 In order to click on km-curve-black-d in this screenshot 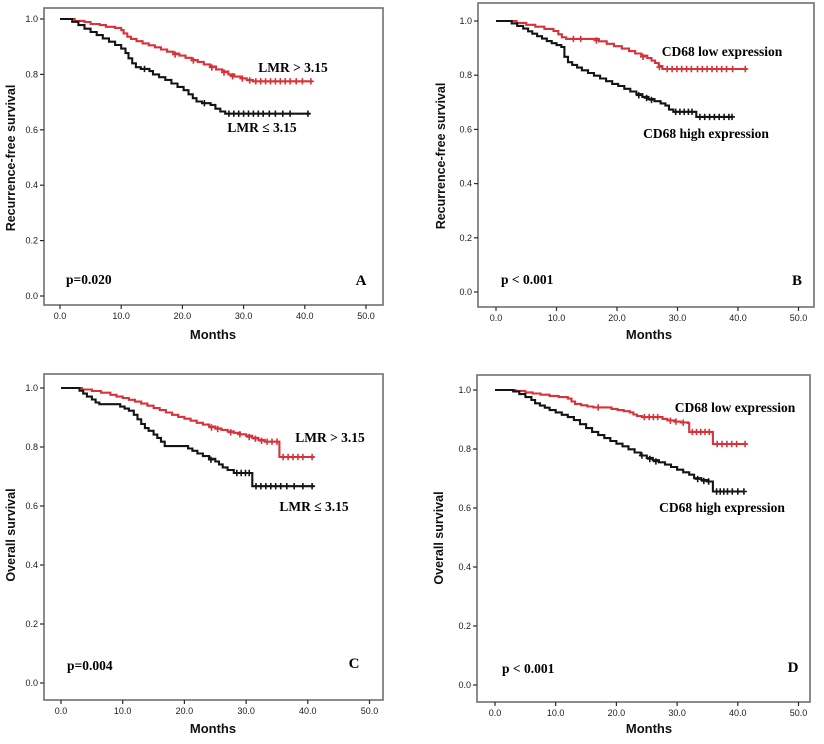, I will do `click(619, 440)`.